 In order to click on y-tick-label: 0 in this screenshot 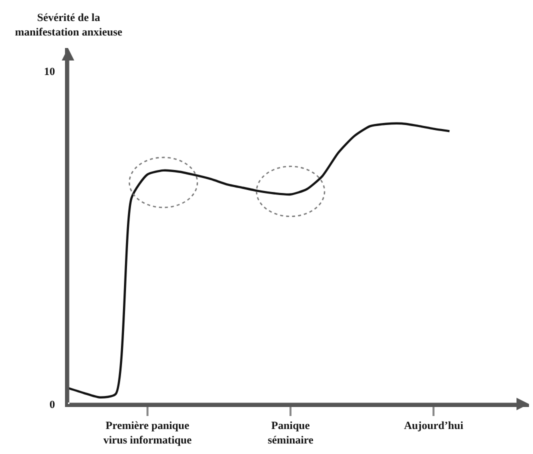, I will do `click(53, 404)`.